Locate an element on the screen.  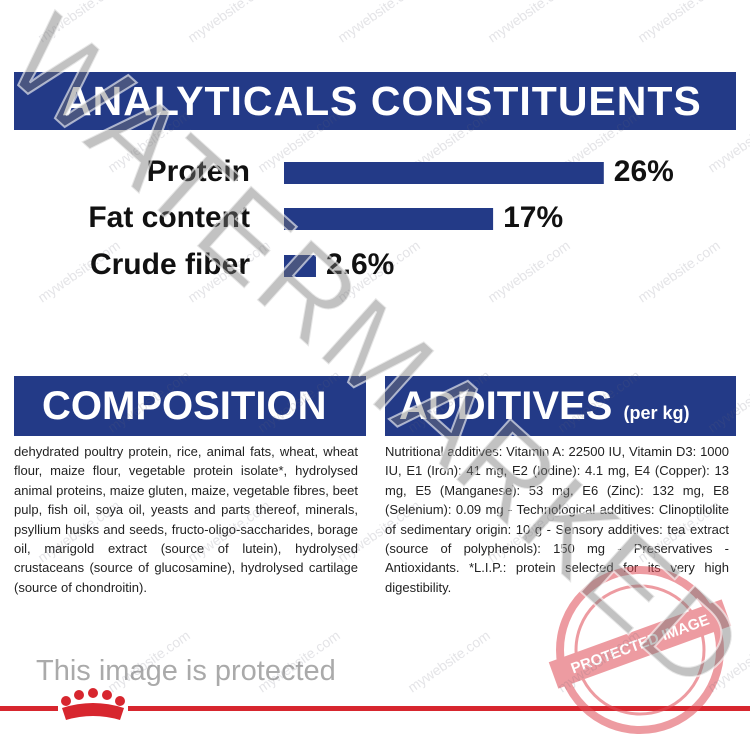
section-header: ADDITIVES (per kg) is located at coordinates (560, 406).